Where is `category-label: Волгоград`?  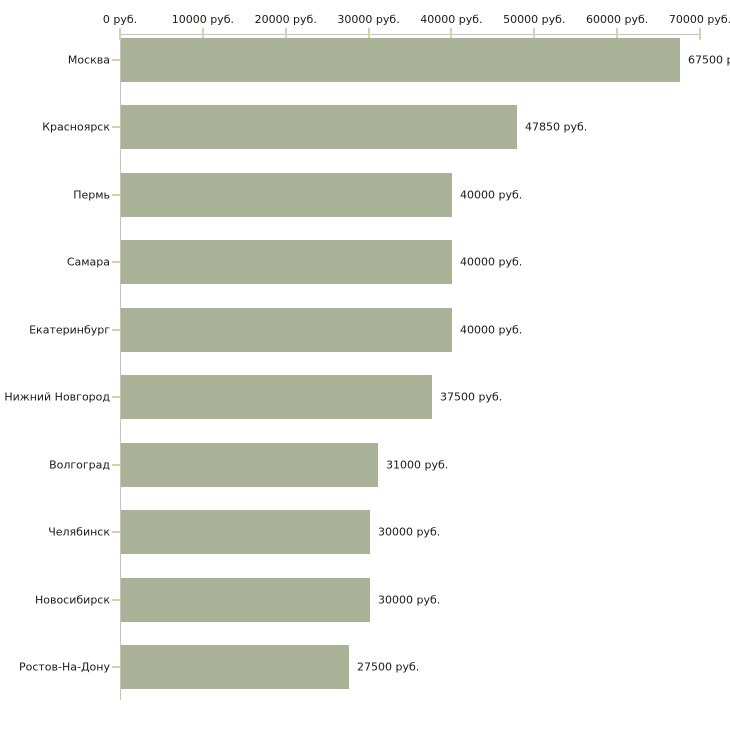
category-label: Волгоград is located at coordinates (79, 465).